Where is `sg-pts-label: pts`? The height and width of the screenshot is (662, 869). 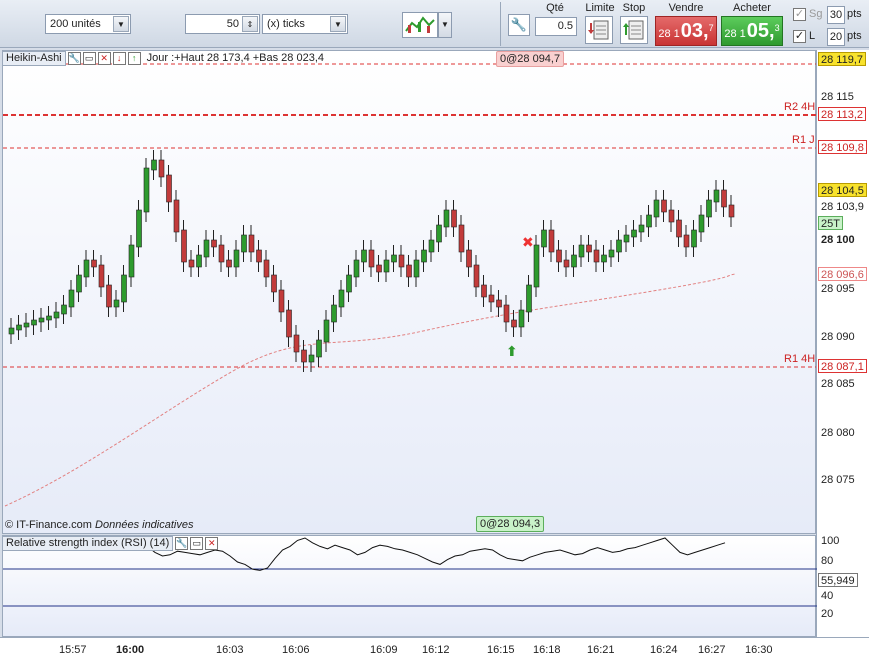 sg-pts-label: pts is located at coordinates (854, 14).